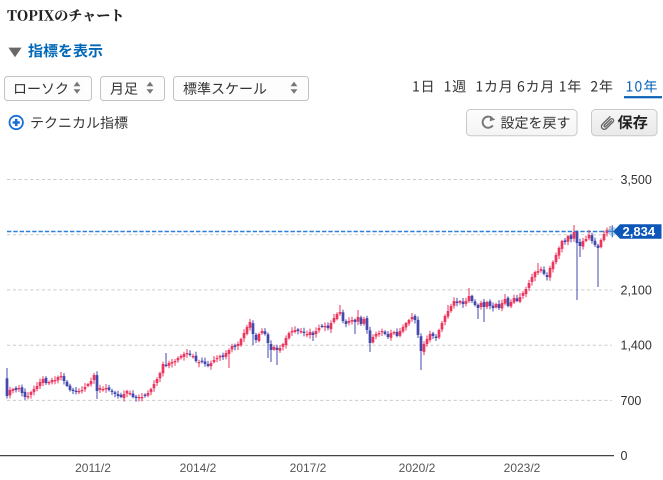 The width and height of the screenshot is (663, 480). Describe the element at coordinates (636, 290) in the screenshot. I see `svg-text: 2,100` at that location.